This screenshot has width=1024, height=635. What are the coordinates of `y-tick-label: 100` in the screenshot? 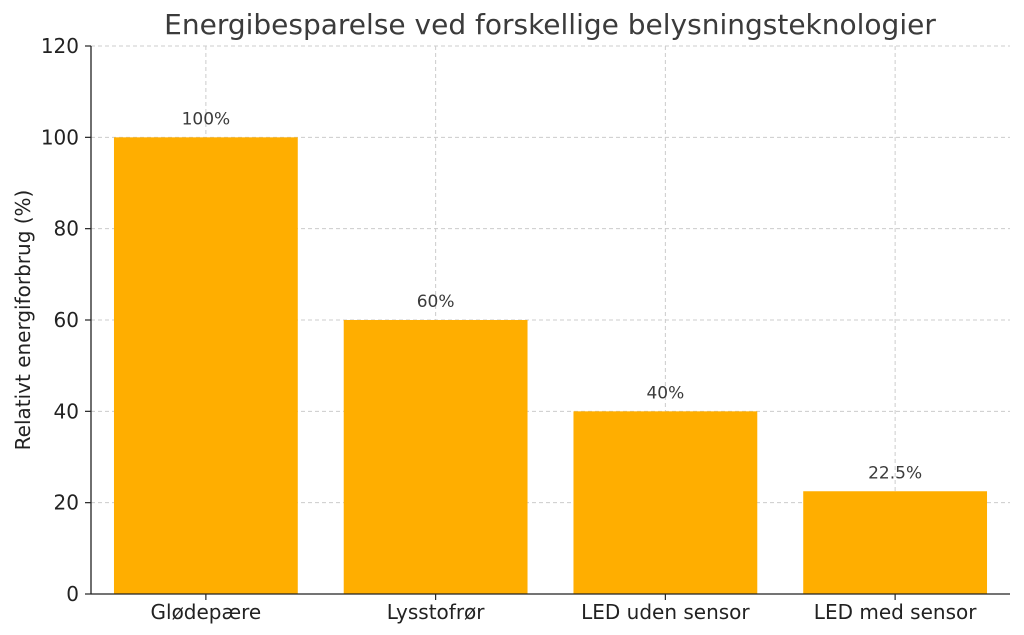 It's located at (60, 137).